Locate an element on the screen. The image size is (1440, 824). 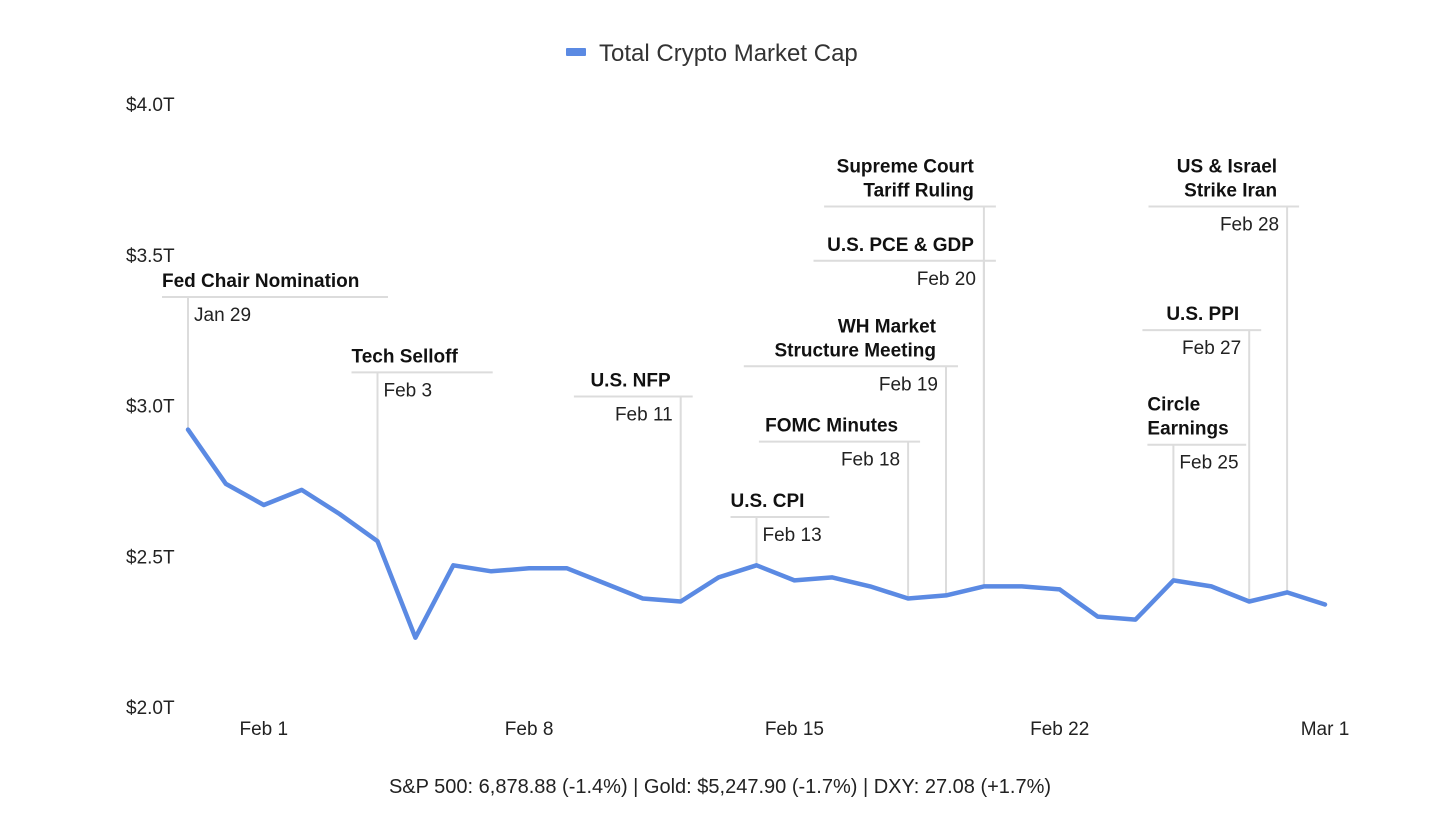
annotation-title: Structure Meeting is located at coordinates (855, 350).